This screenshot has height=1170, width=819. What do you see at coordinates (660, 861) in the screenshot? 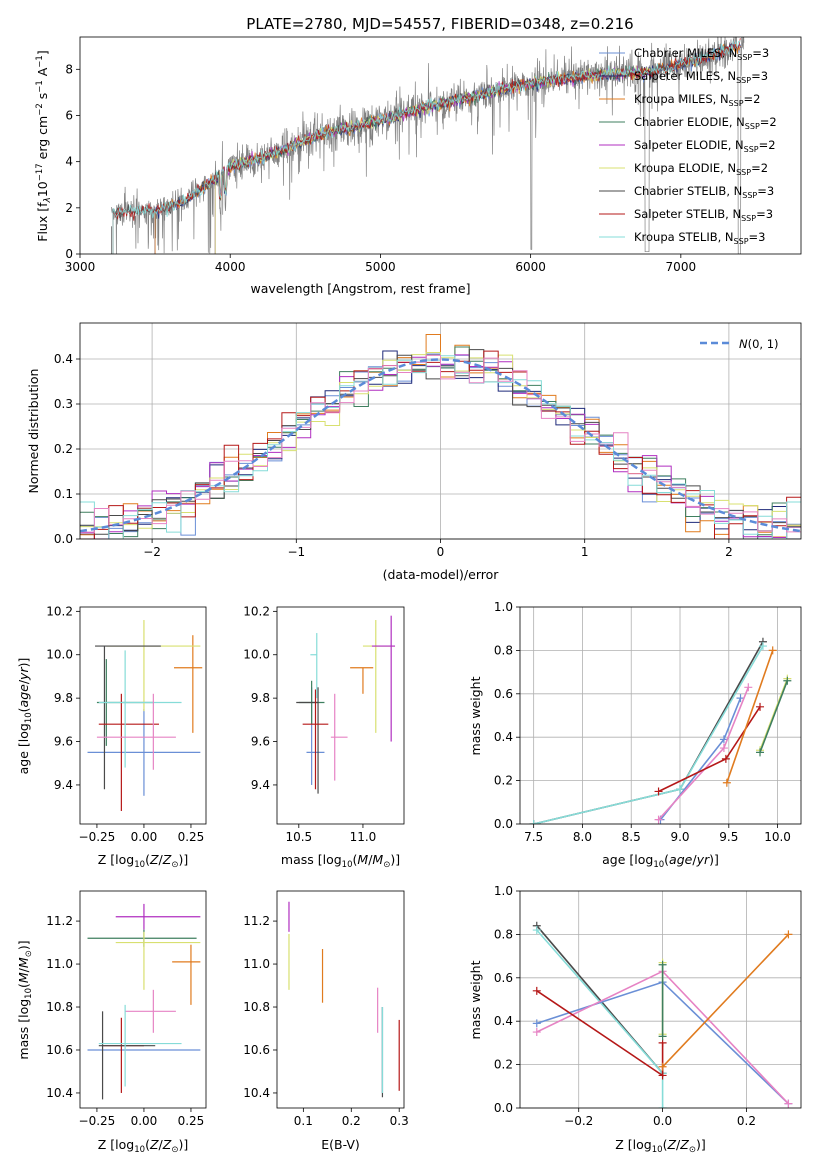
I see `x-axis-label: age [log10(age/yr)]` at bounding box center [660, 861].